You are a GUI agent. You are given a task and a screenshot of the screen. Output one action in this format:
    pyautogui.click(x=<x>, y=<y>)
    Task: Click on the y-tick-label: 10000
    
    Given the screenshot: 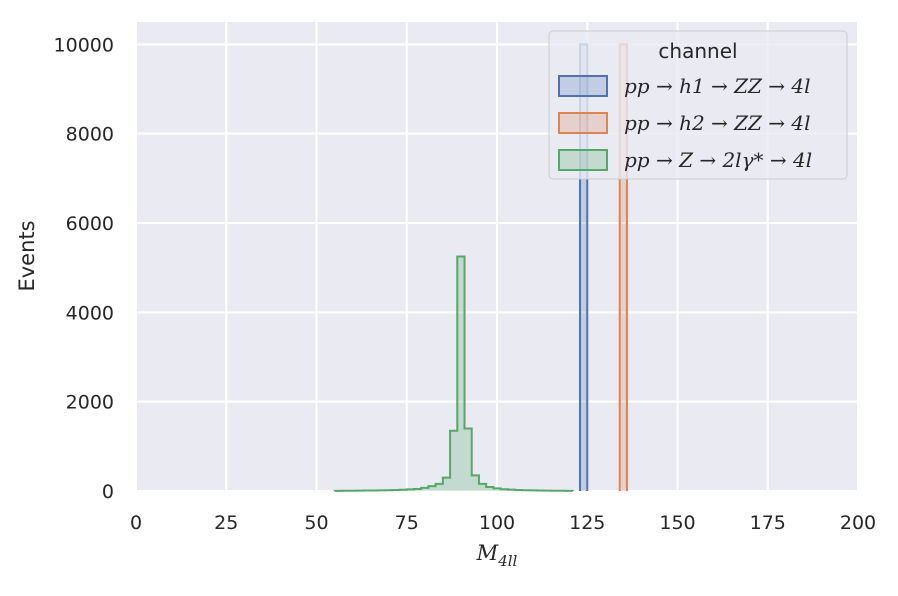 What is the action you would take?
    pyautogui.click(x=84, y=45)
    